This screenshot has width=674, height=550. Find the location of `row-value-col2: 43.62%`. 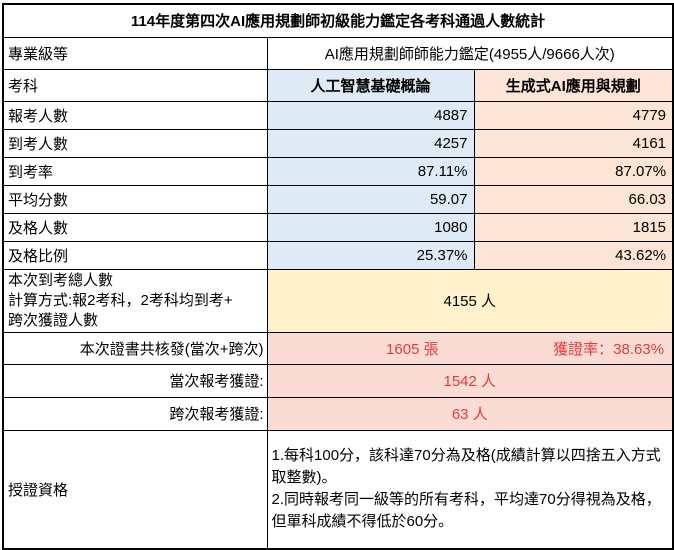

row-value-col2: 43.62% is located at coordinates (573, 255).